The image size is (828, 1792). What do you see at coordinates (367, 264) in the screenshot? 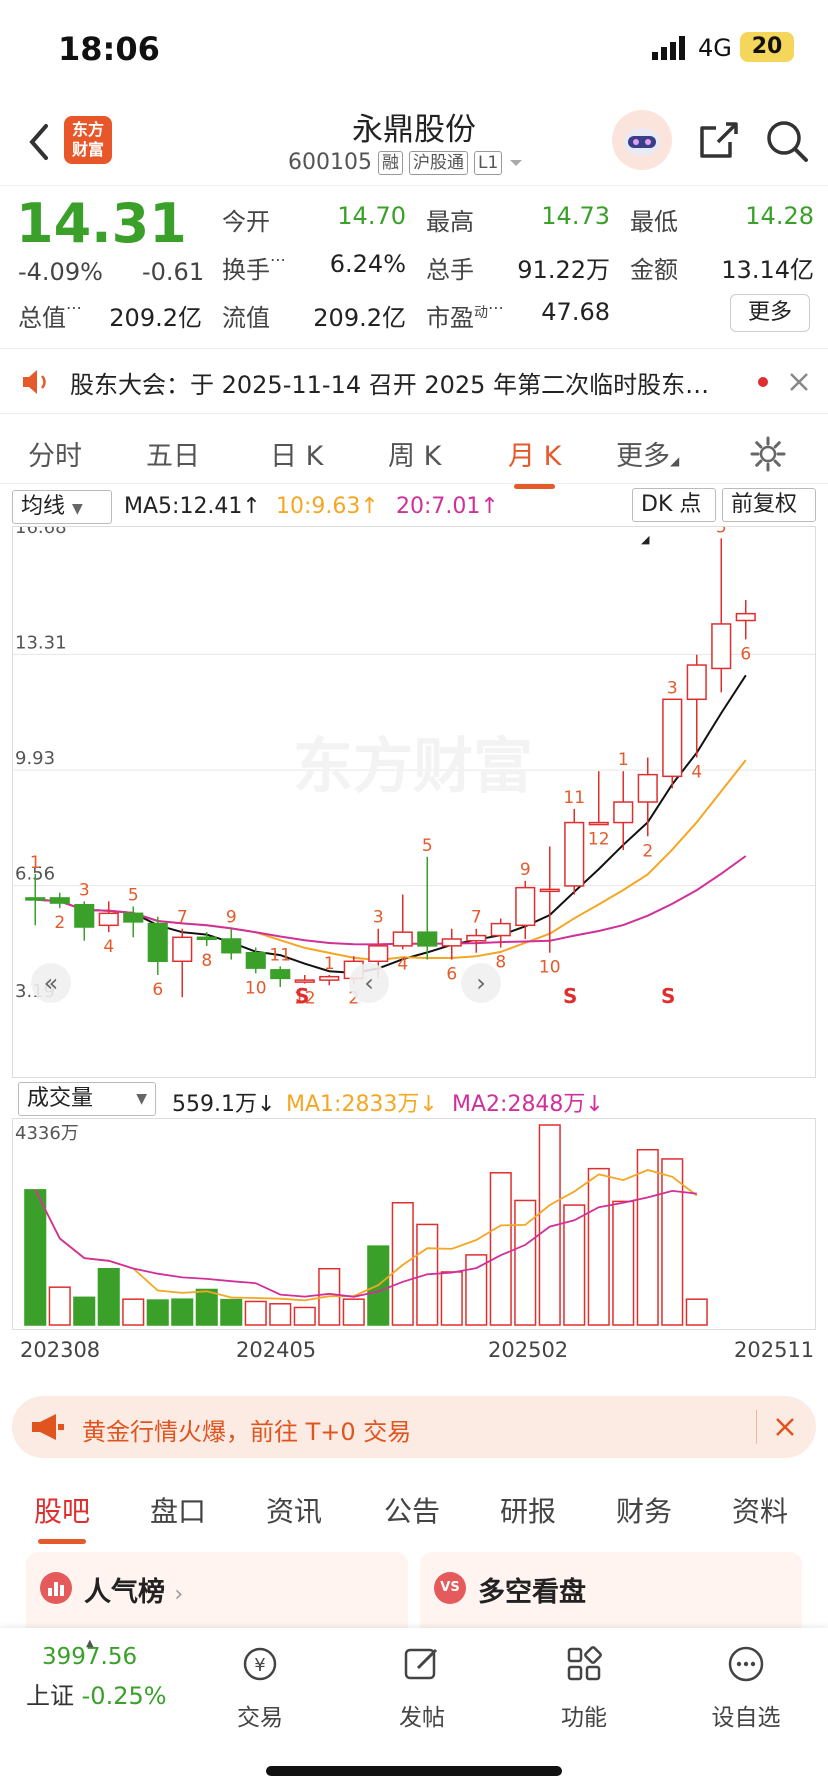
I see `turnover-value: 6.24%` at bounding box center [367, 264].